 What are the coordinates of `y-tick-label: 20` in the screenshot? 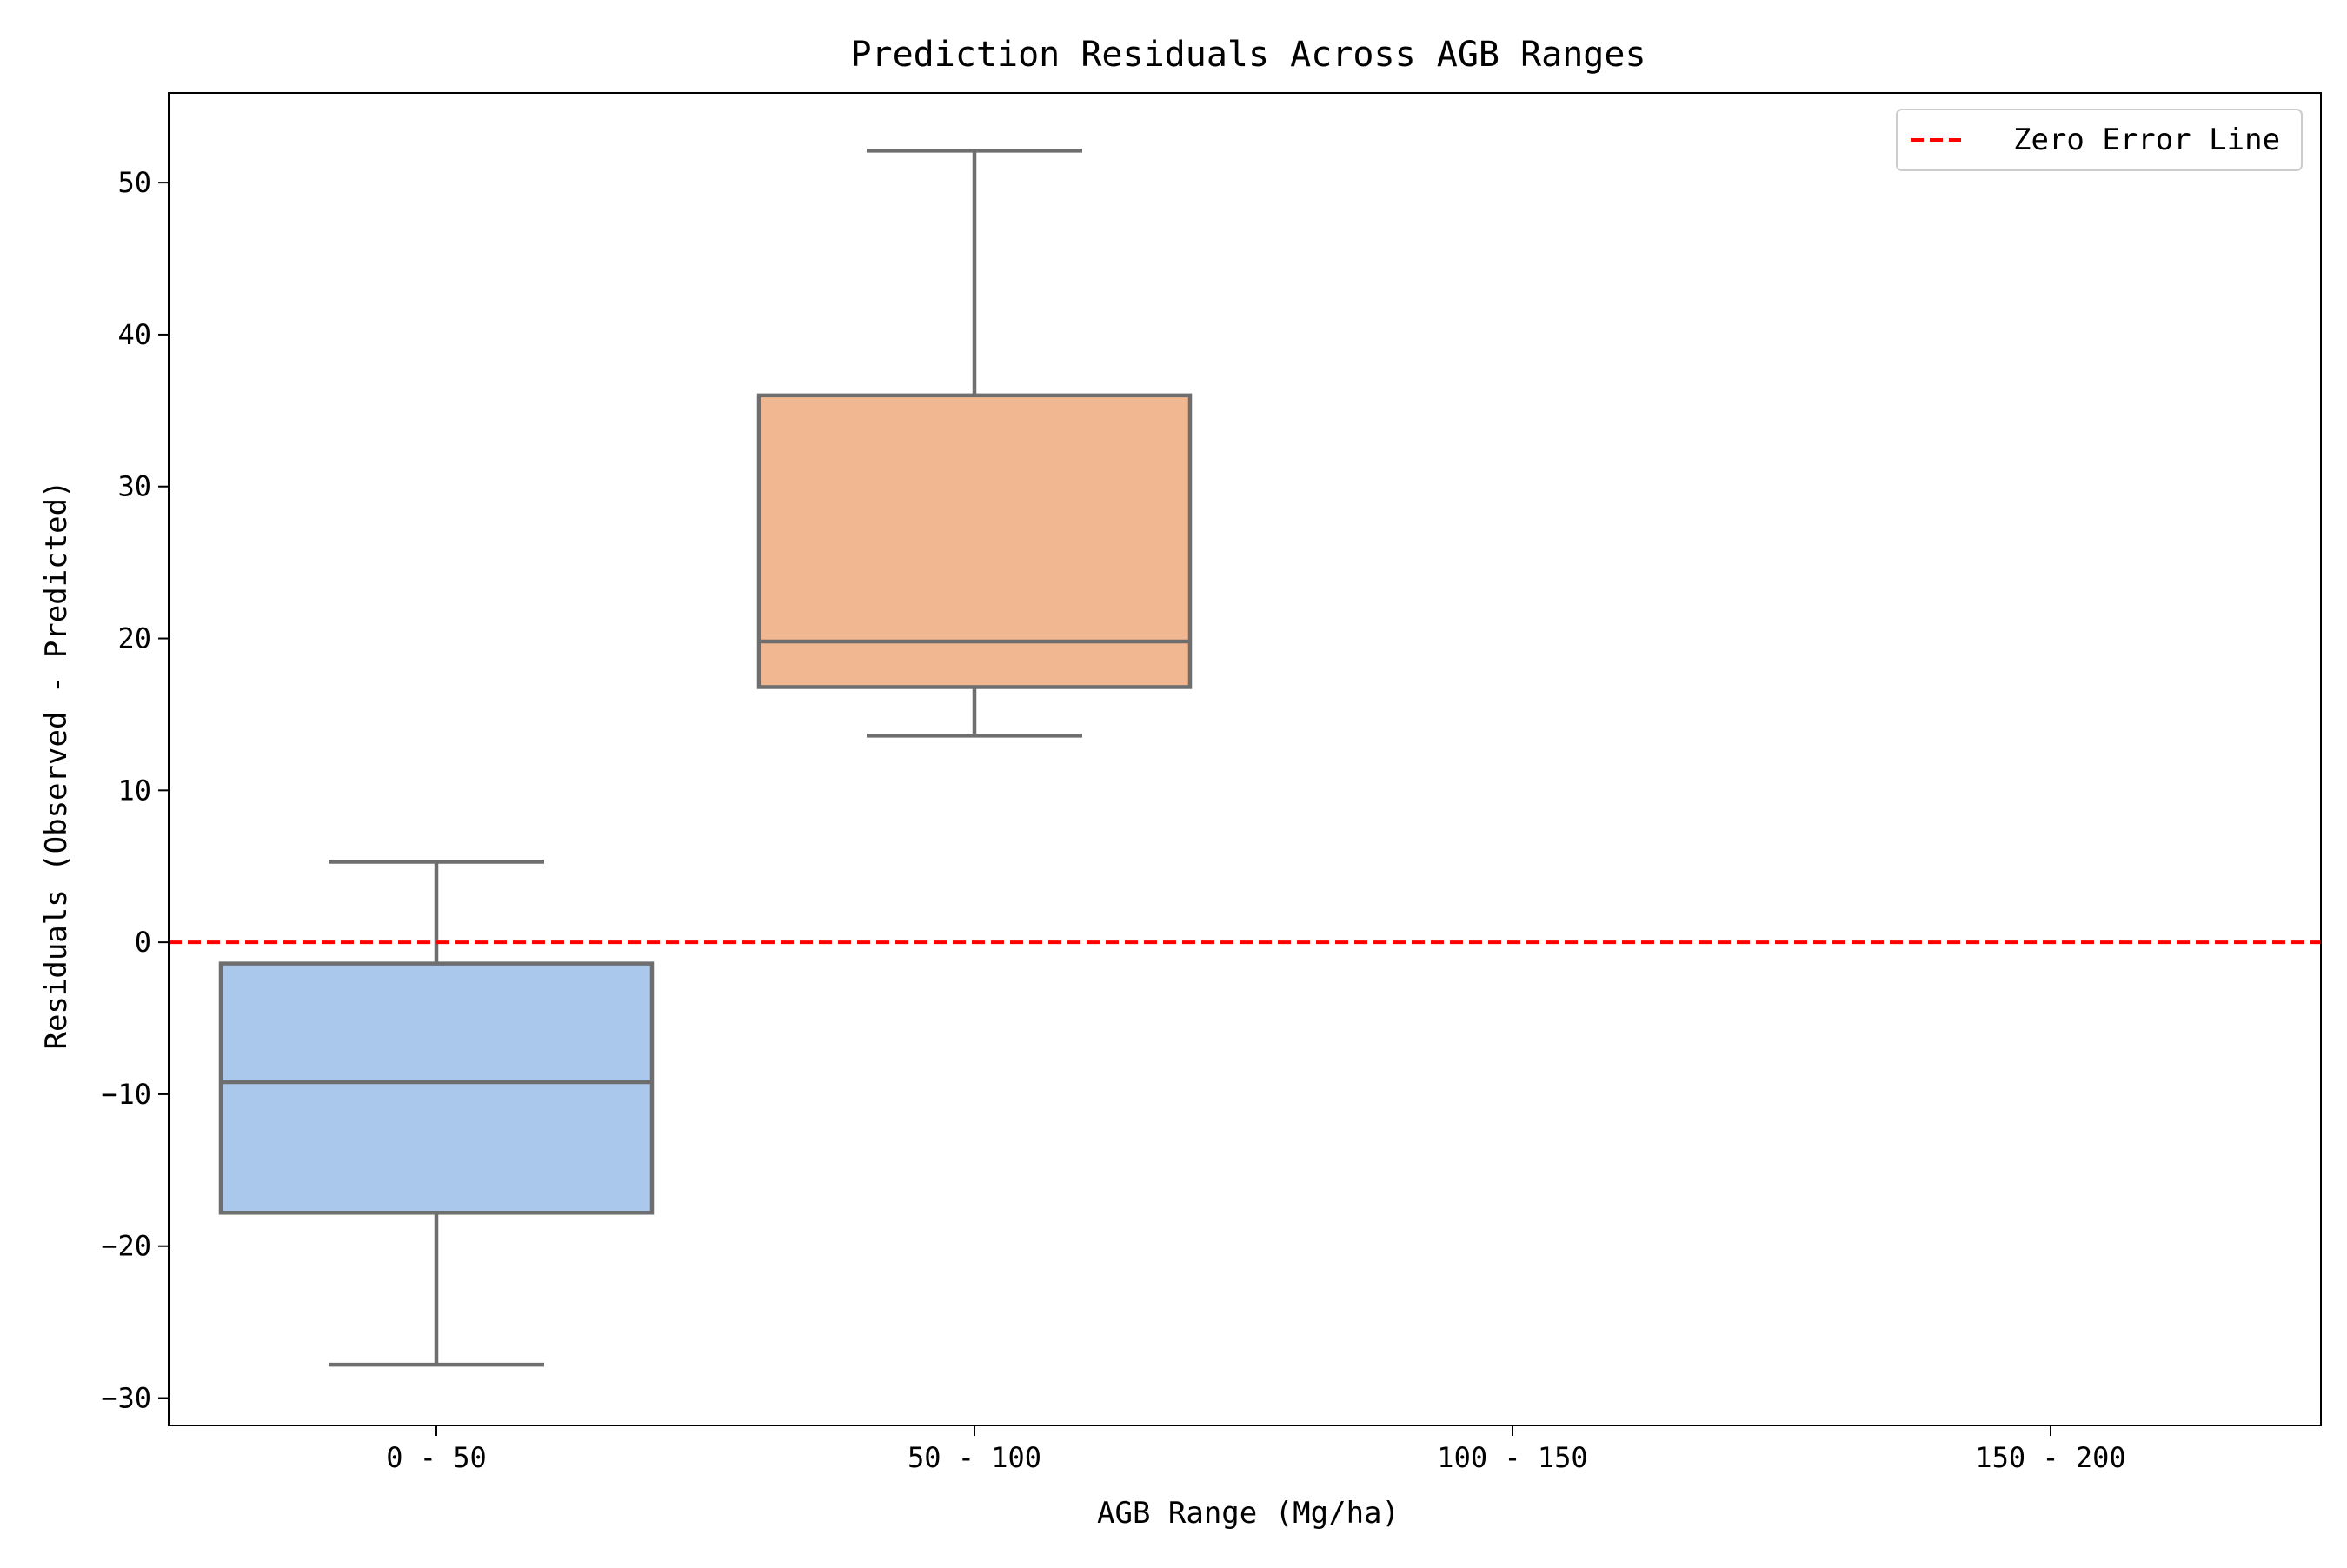 It's located at (134, 638).